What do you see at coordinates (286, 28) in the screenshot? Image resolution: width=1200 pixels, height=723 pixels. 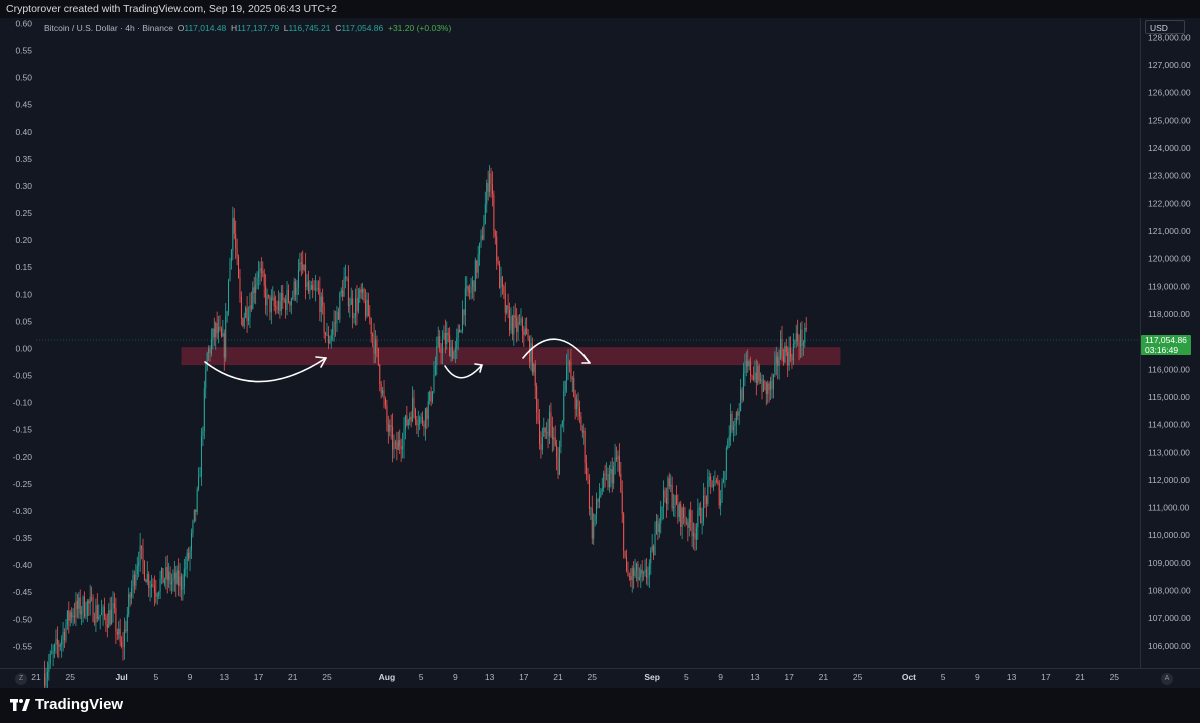 I see `low-key: L` at bounding box center [286, 28].